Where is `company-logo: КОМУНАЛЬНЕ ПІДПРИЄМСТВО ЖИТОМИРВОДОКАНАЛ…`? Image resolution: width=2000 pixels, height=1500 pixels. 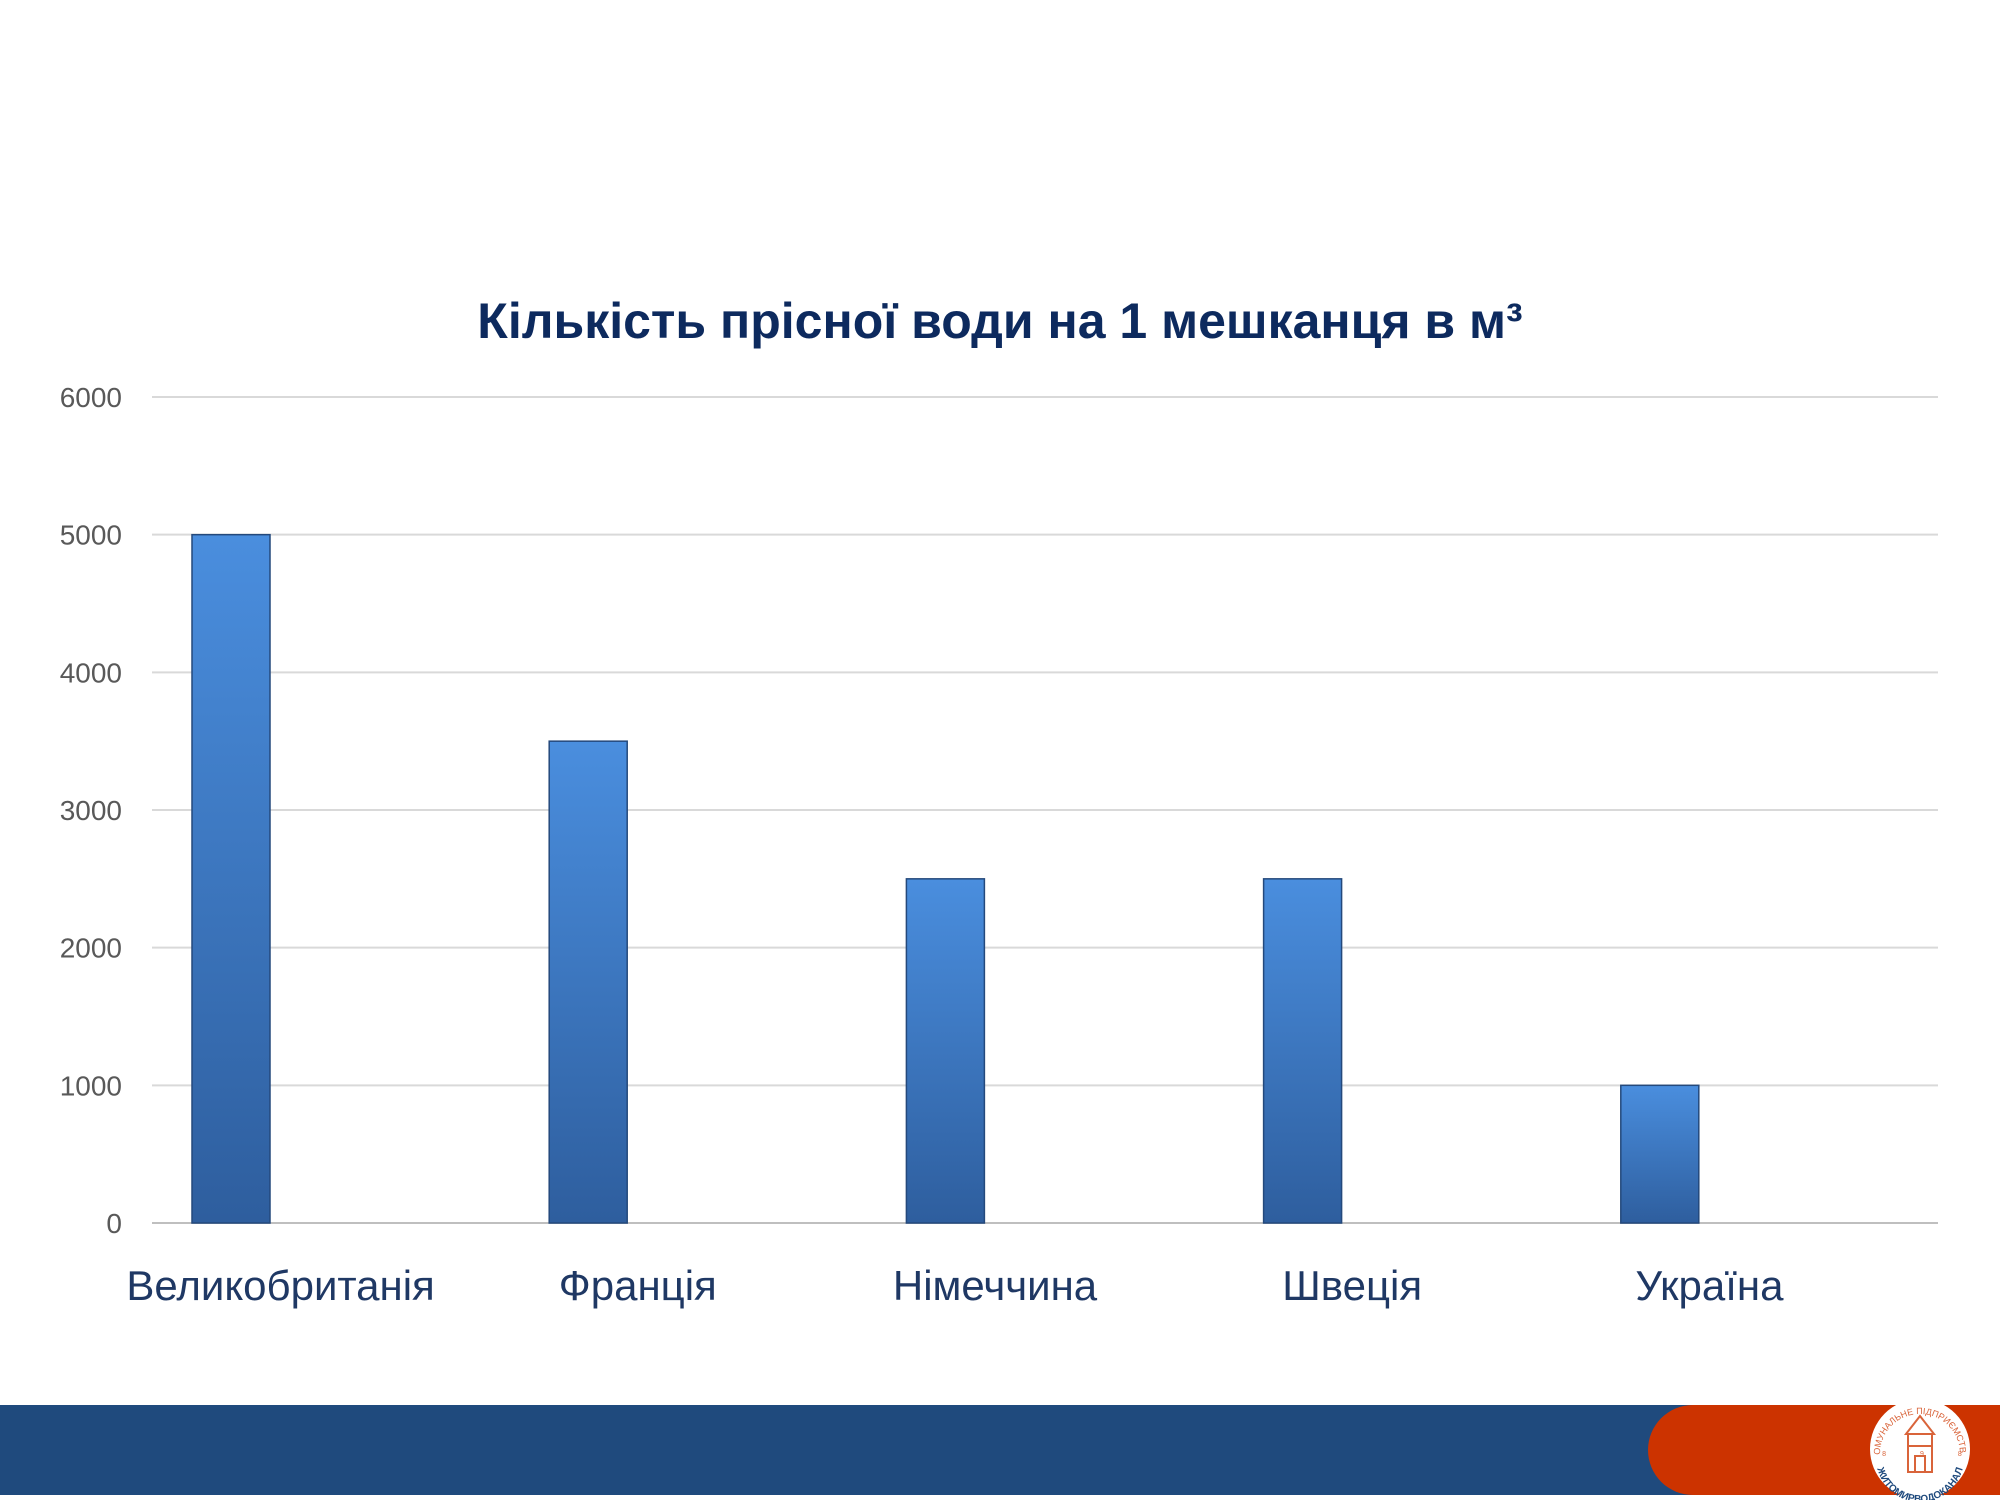 company-logo: КОМУНАЛЬНЕ ПІДПРИЄМСТВО ЖИТОМИРВОДОКАНАЛ… is located at coordinates (1920, 1449).